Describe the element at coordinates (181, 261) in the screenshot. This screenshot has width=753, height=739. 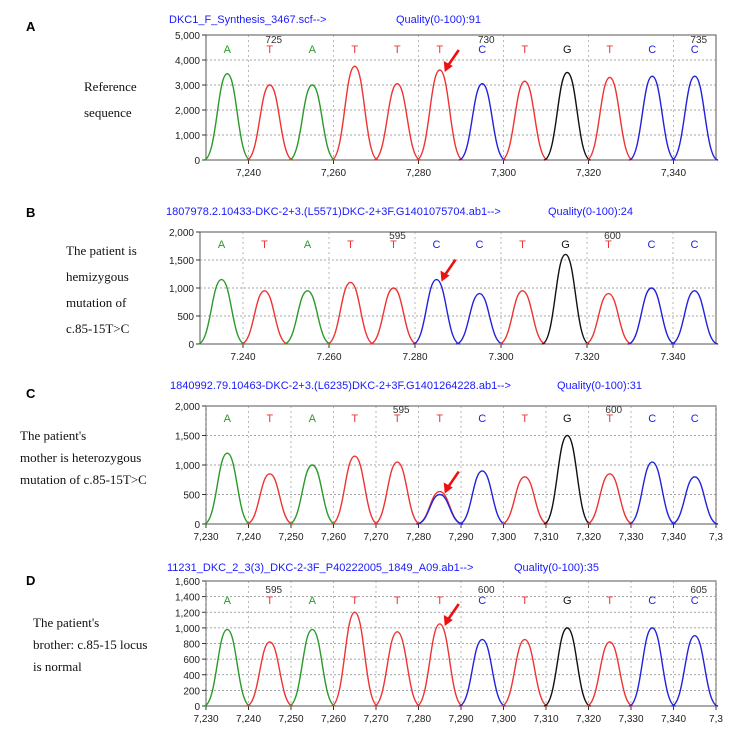
I see `y-tick-label: 1,500` at that location.